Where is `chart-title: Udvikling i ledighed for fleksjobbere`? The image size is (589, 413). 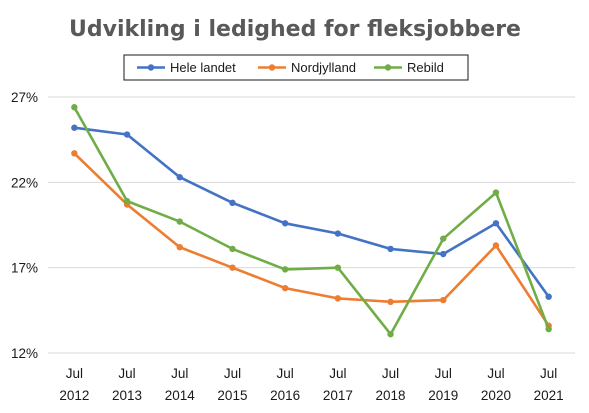 chart-title: Udvikling i ledighed for fleksjobbere is located at coordinates (295, 29).